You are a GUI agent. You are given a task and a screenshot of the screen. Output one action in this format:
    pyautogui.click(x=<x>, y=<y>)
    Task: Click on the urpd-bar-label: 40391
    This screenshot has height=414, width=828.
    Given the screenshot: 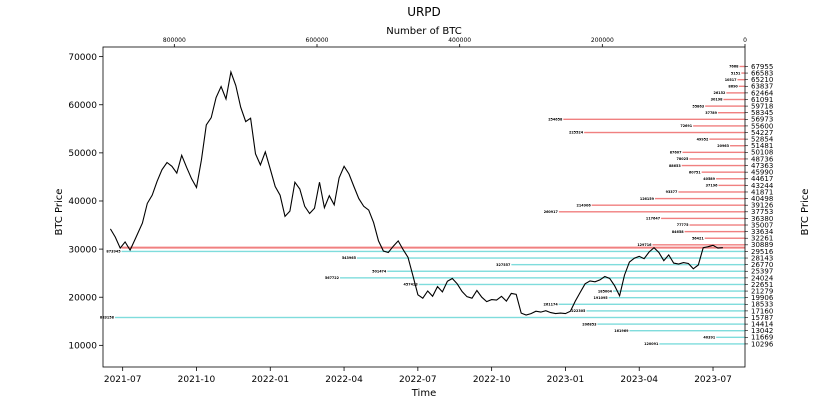 What is the action you would take?
    pyautogui.click(x=709, y=338)
    